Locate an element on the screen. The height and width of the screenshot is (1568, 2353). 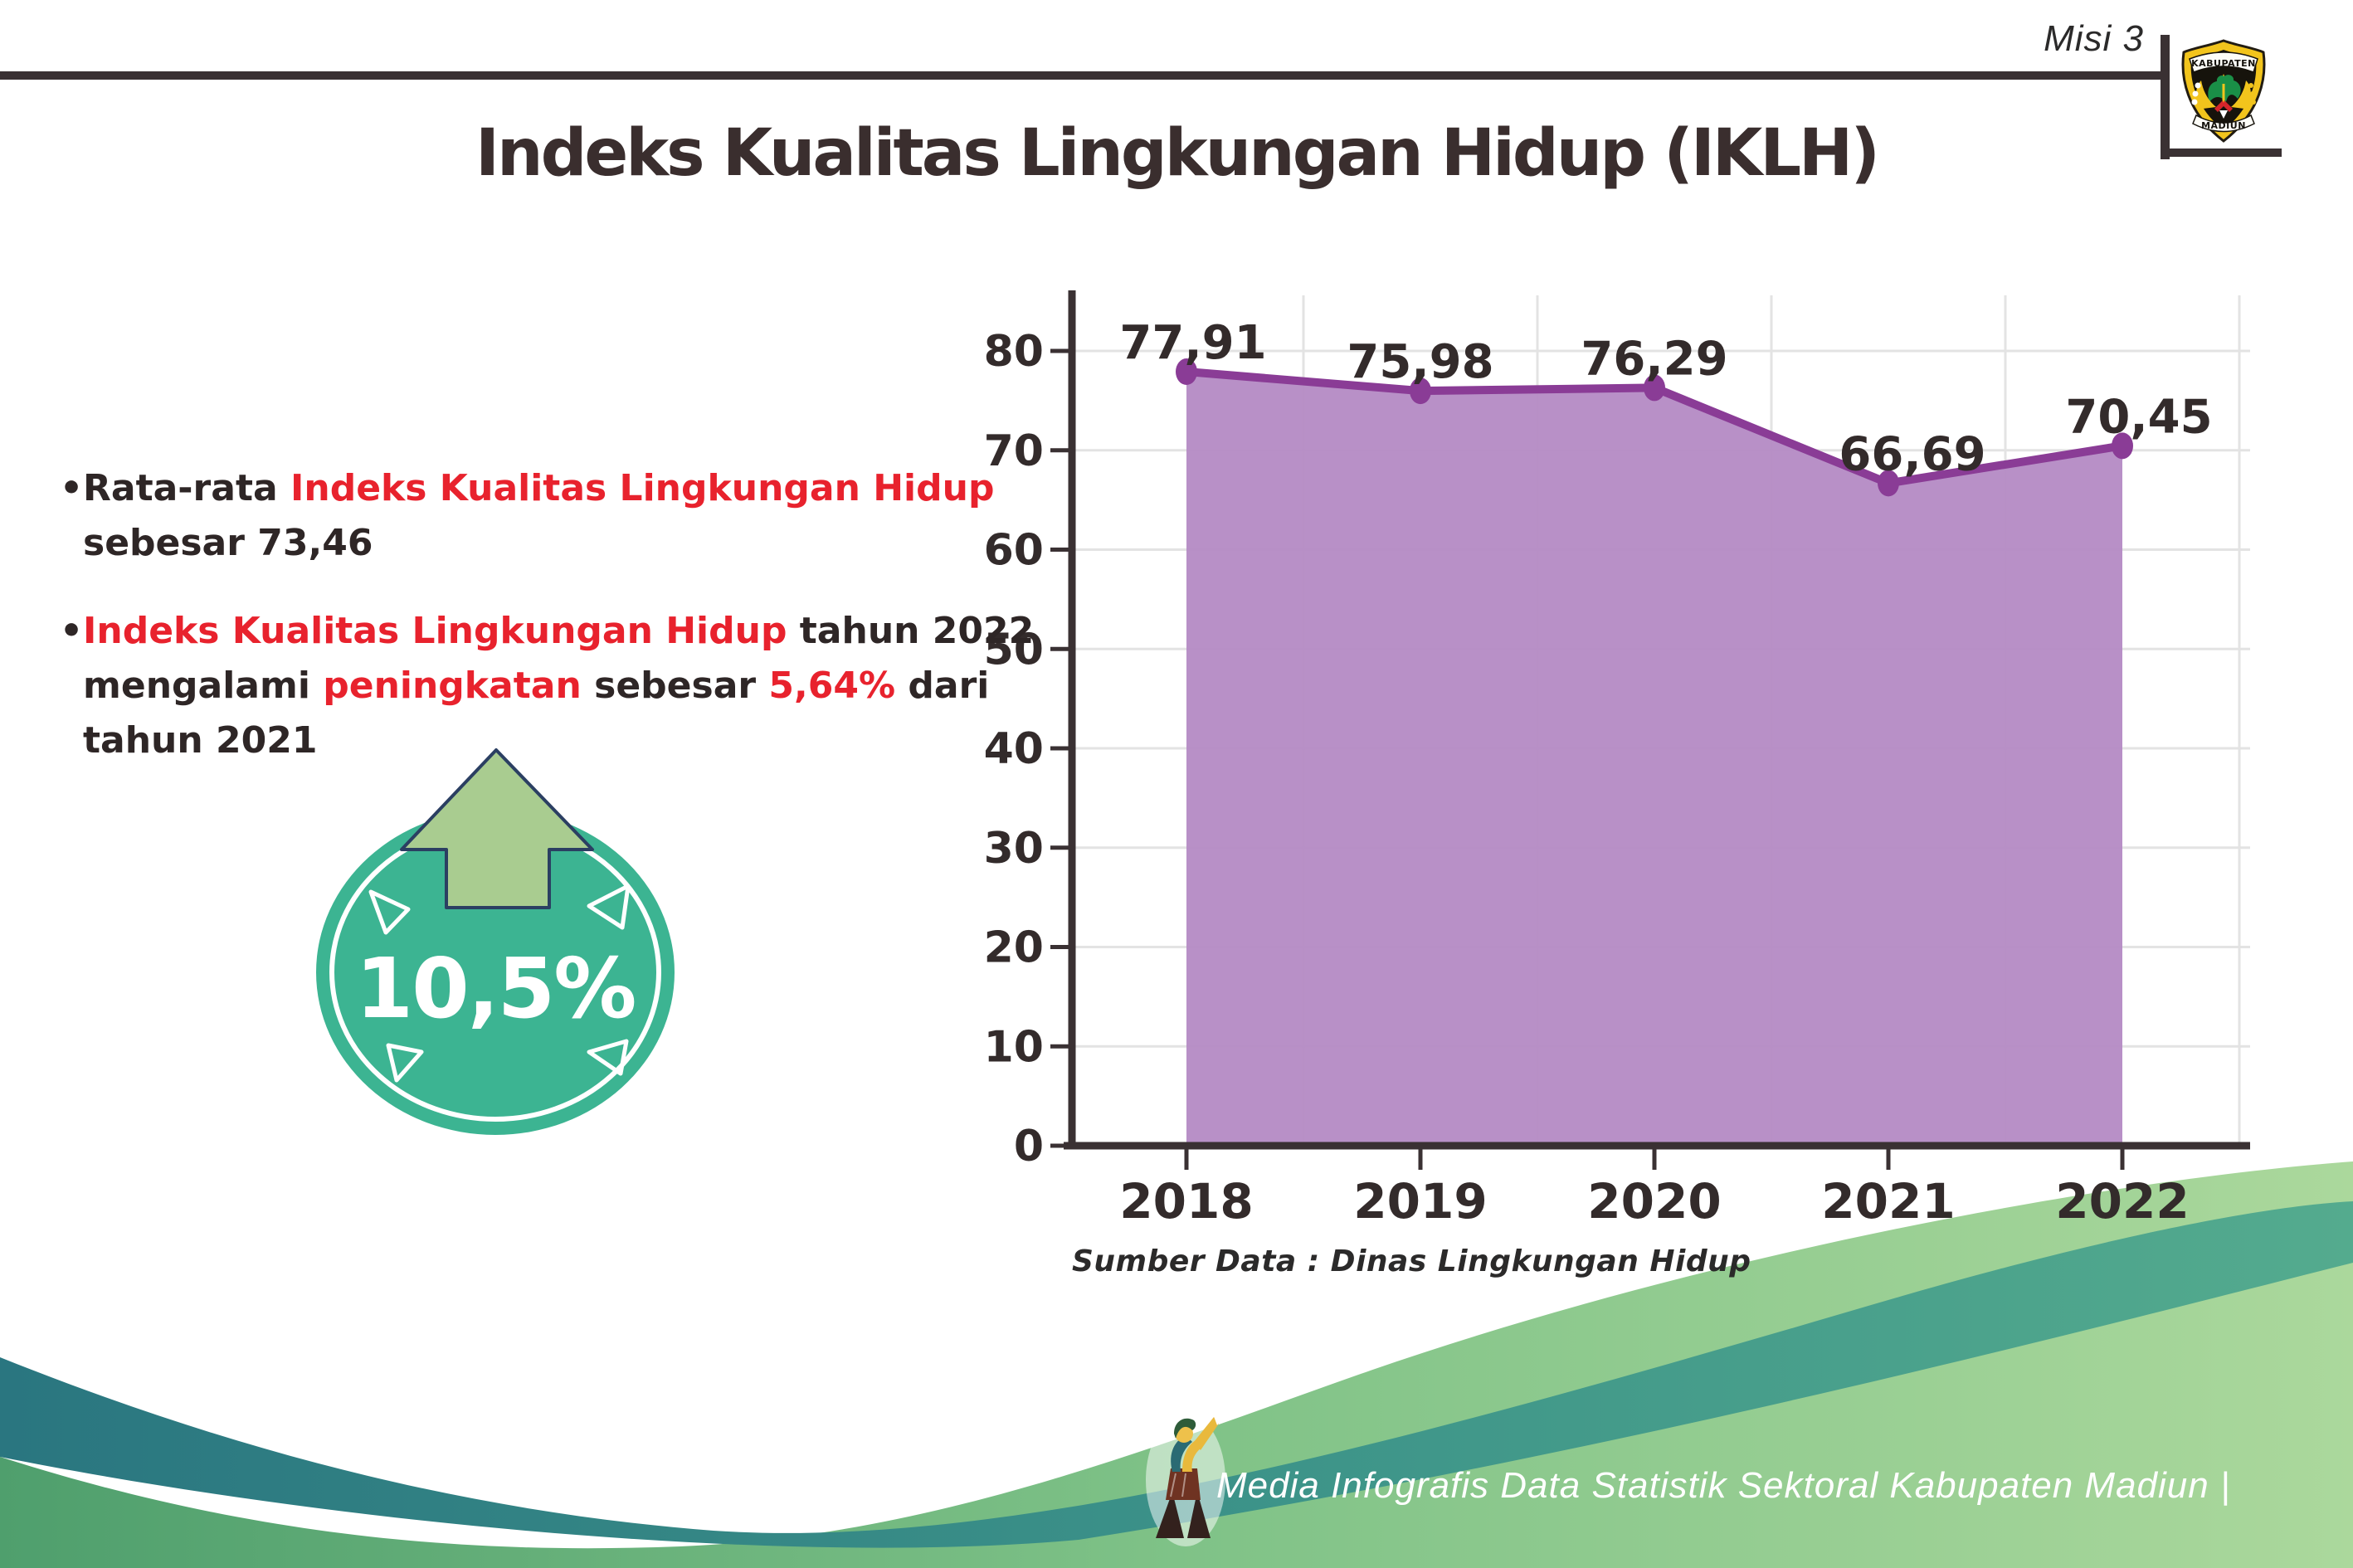
bullet-line: tahun 2021 is located at coordinates (552, 740).